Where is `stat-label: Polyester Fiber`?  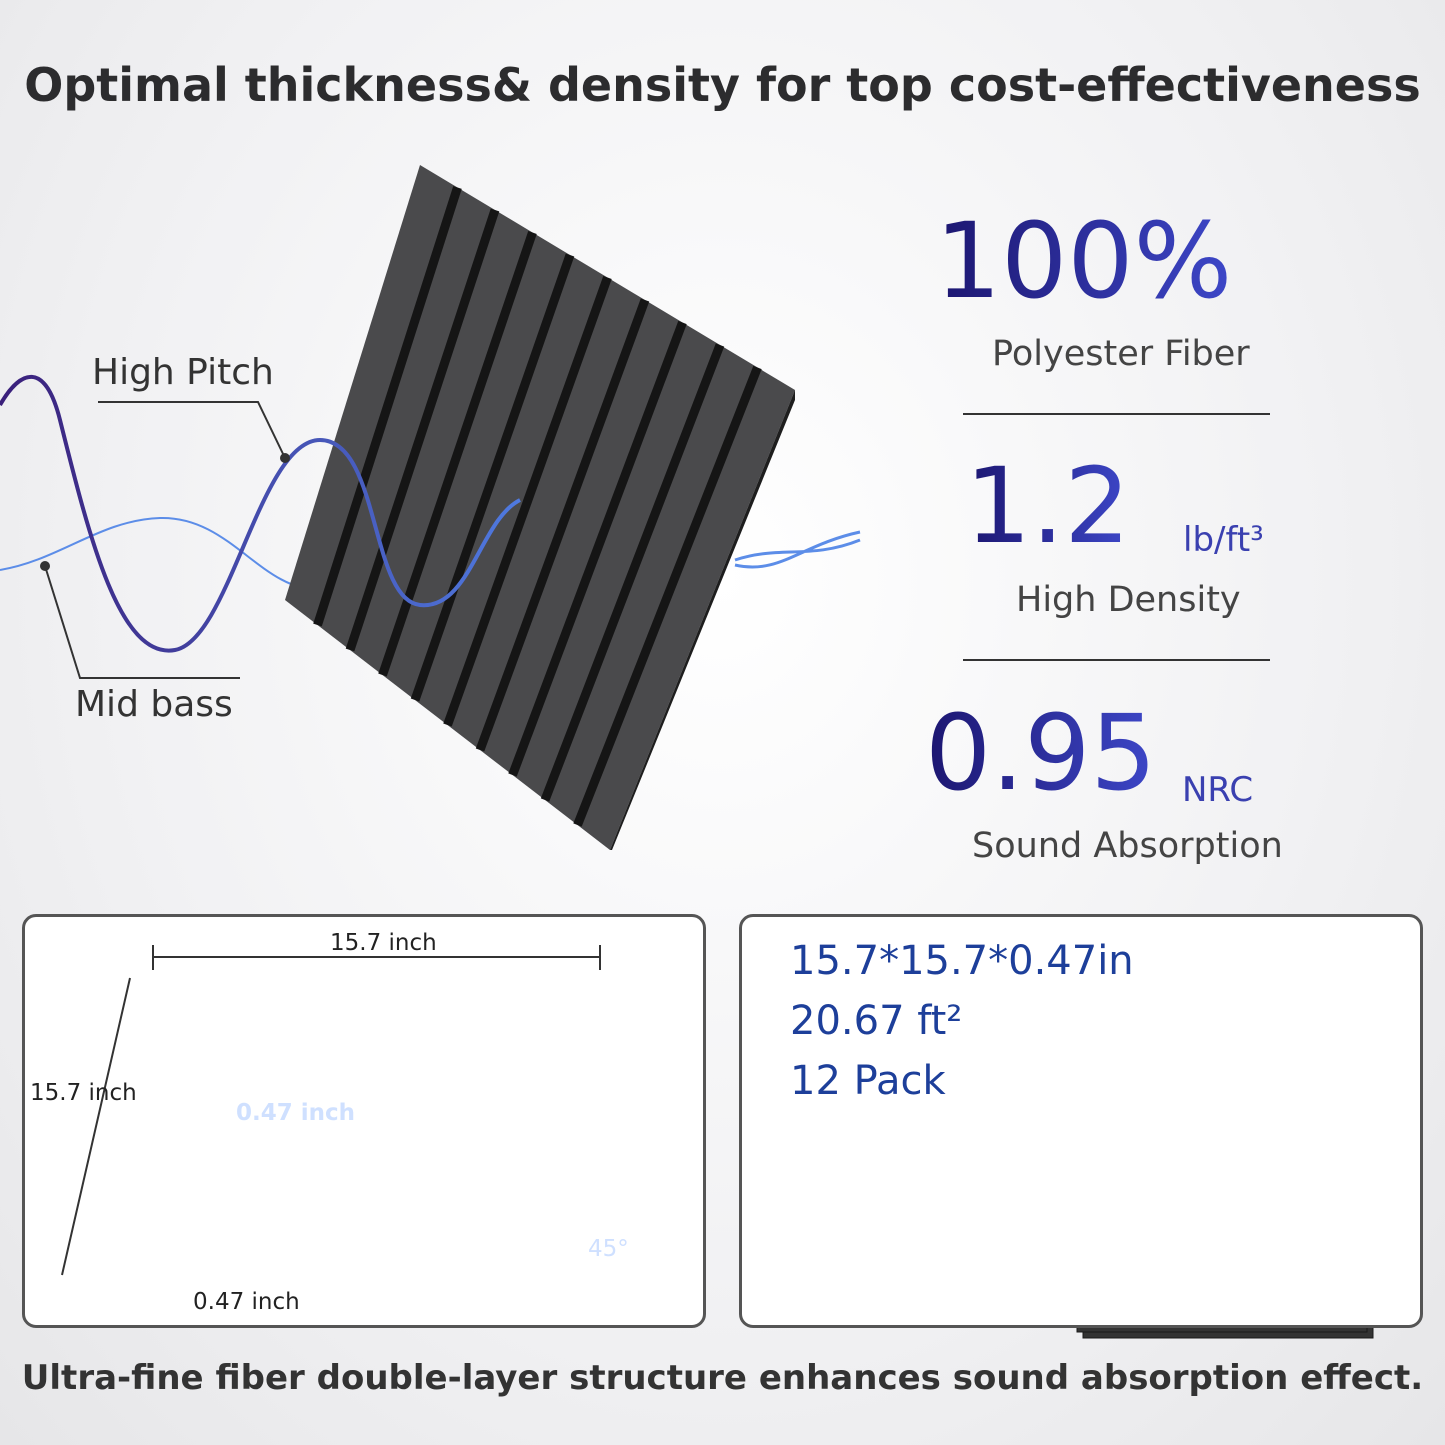 stat-label: Polyester Fiber is located at coordinates (1121, 354).